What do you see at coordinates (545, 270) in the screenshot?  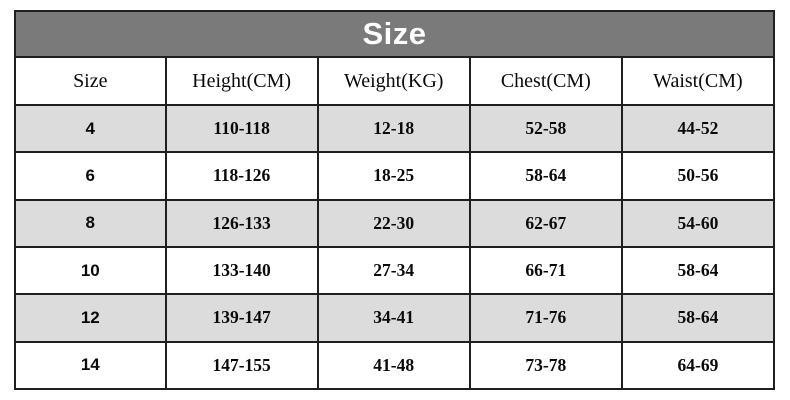 I see `value-cell: 66-71` at bounding box center [545, 270].